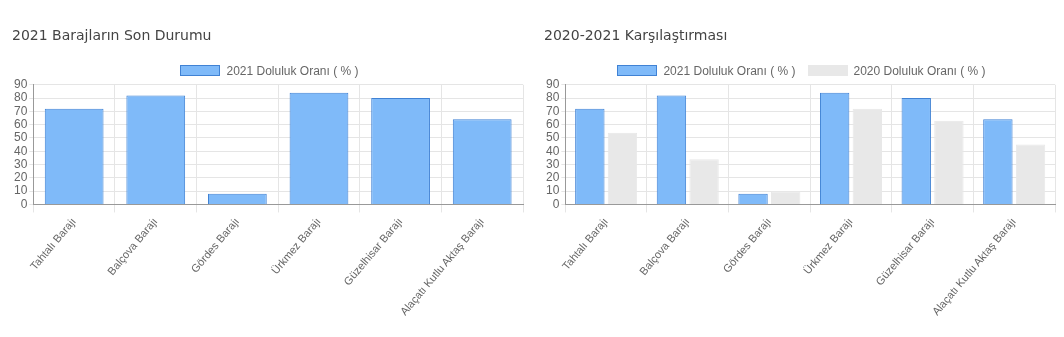 The height and width of the screenshot is (337, 1064). Describe the element at coordinates (786, 197) in the screenshot. I see `bar` at that location.